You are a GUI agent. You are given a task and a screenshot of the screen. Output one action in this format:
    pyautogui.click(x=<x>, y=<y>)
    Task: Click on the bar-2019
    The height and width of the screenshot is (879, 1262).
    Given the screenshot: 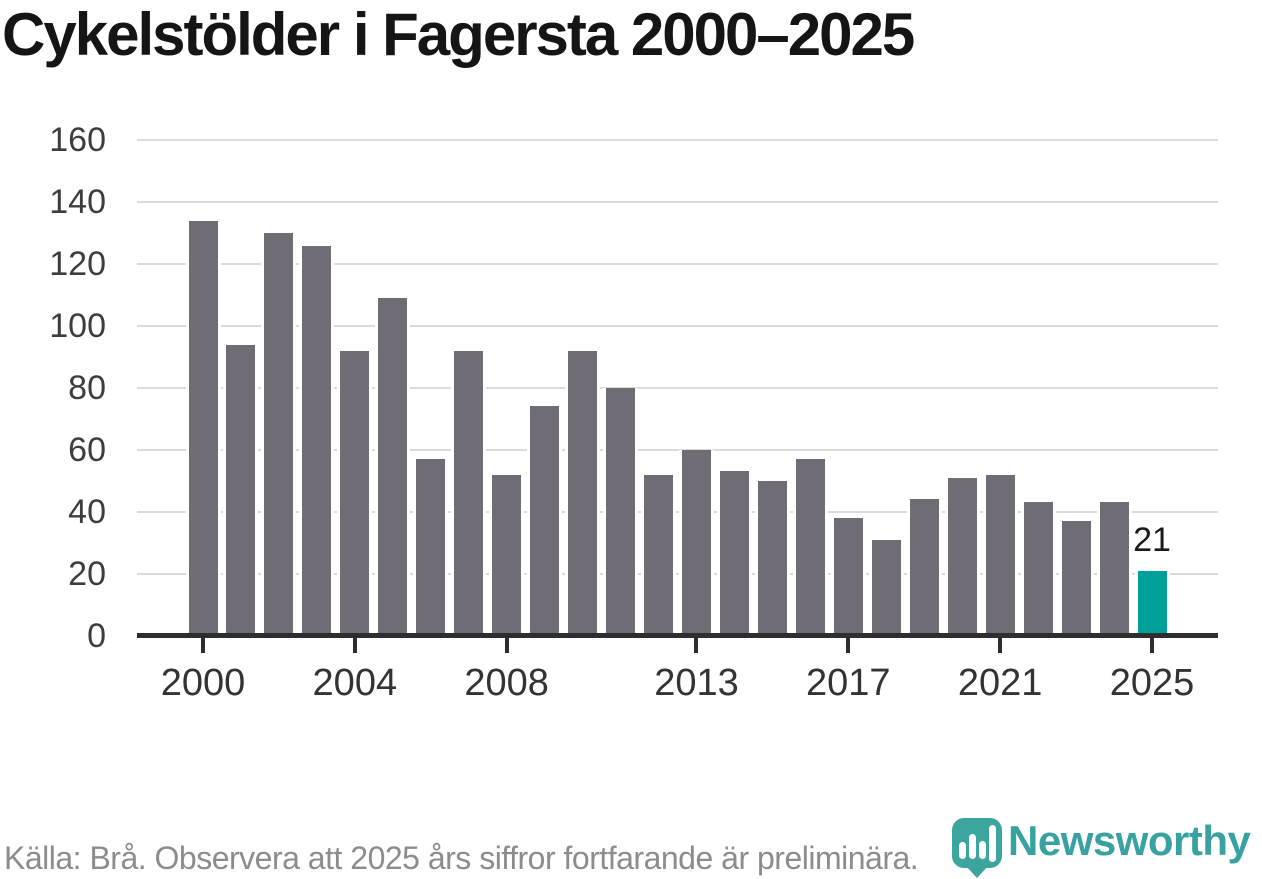 What is the action you would take?
    pyautogui.click(x=924, y=566)
    